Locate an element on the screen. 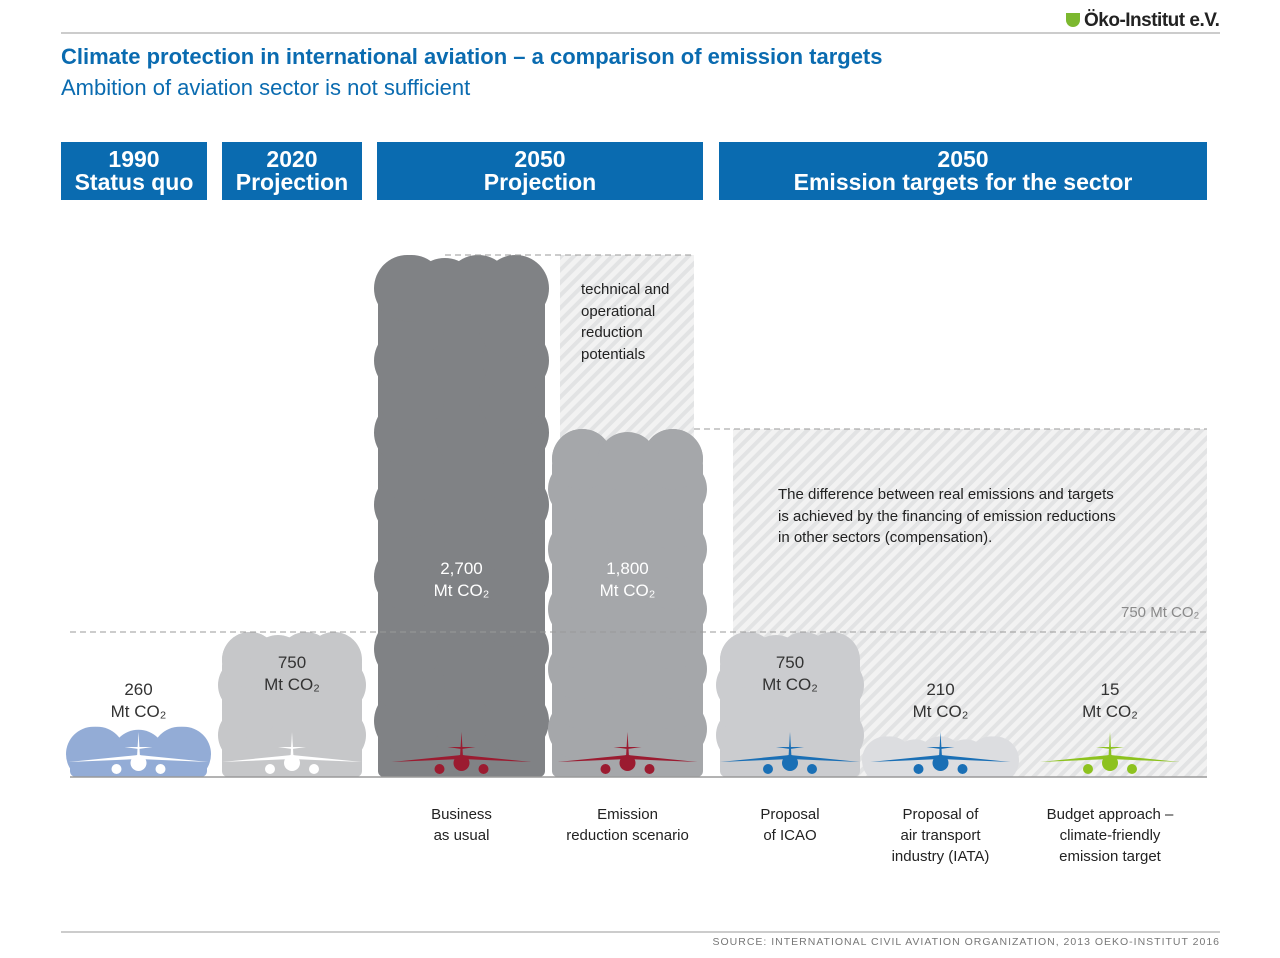  value-number: 210 is located at coordinates (940, 689).